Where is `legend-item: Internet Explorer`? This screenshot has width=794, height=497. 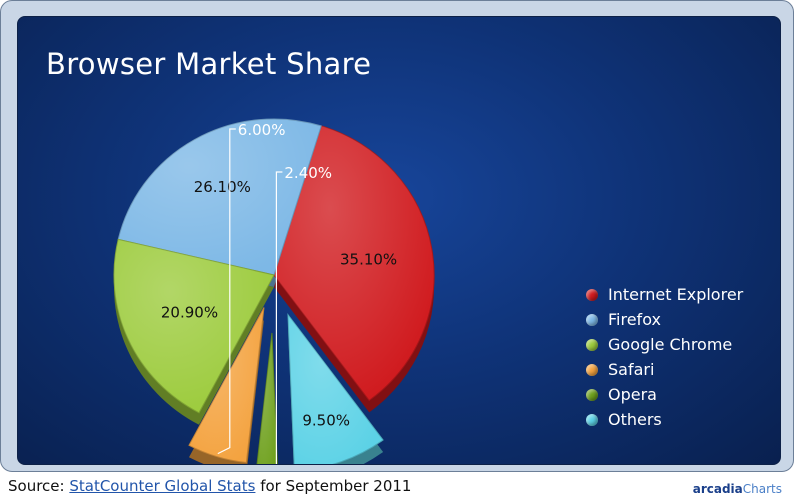
legend-item: Internet Explorer is located at coordinates (664, 294).